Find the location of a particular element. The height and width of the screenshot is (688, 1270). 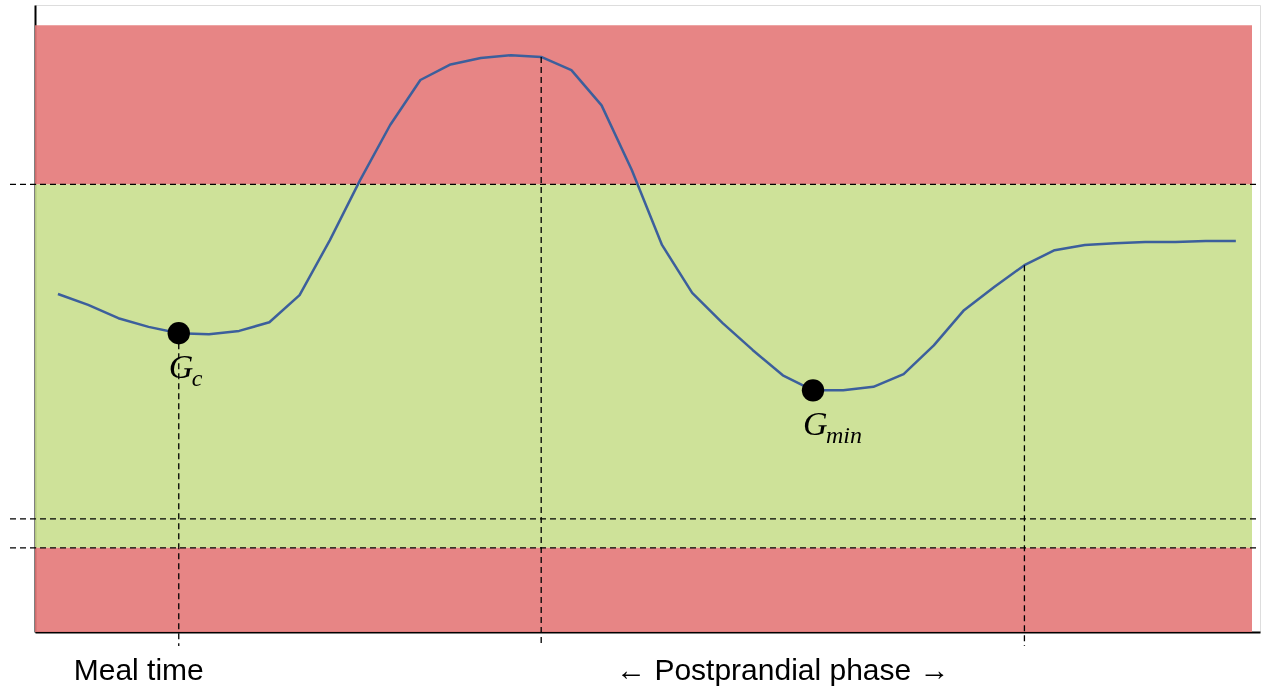

text: ← Postprandial phase → is located at coordinates (783, 669).